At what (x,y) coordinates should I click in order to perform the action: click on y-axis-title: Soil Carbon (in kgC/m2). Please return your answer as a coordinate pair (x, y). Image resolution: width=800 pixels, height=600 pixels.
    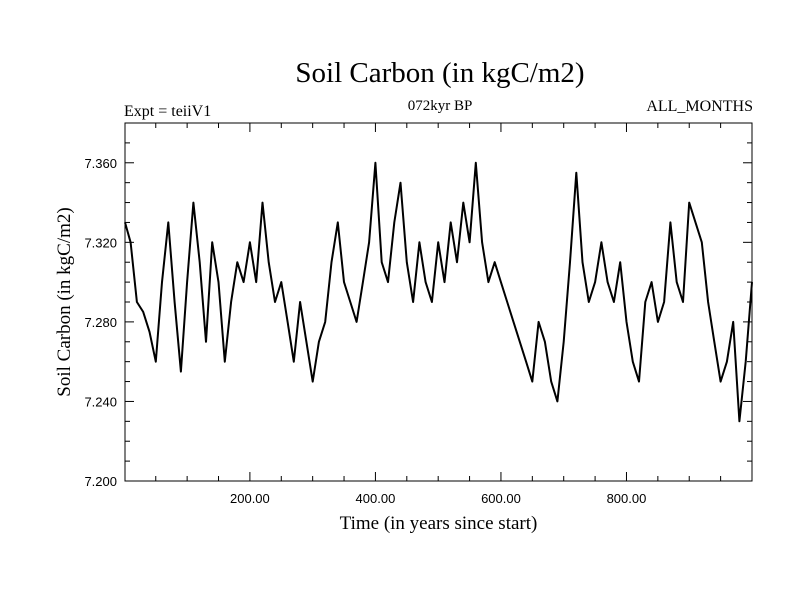
    Looking at the image, I should click on (64, 301).